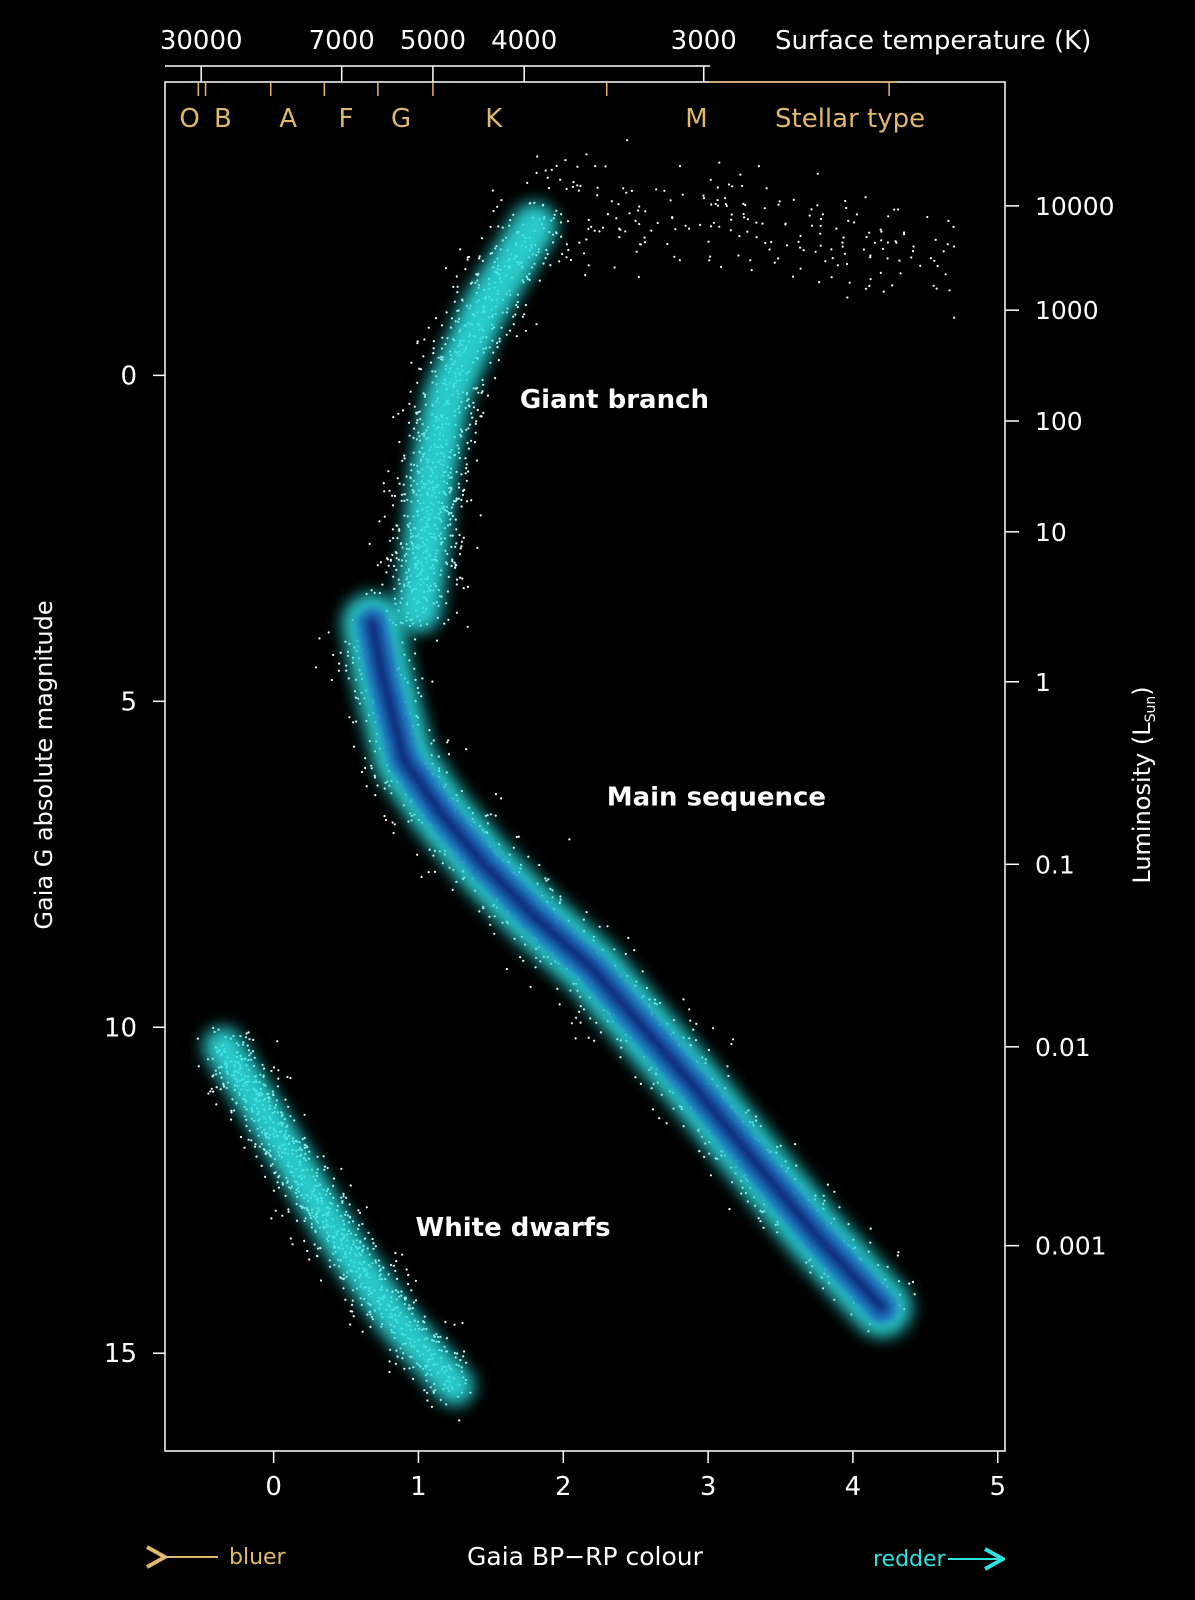 This screenshot has height=1600, width=1195. What do you see at coordinates (853, 1487) in the screenshot?
I see `x-tick-label: 4` at bounding box center [853, 1487].